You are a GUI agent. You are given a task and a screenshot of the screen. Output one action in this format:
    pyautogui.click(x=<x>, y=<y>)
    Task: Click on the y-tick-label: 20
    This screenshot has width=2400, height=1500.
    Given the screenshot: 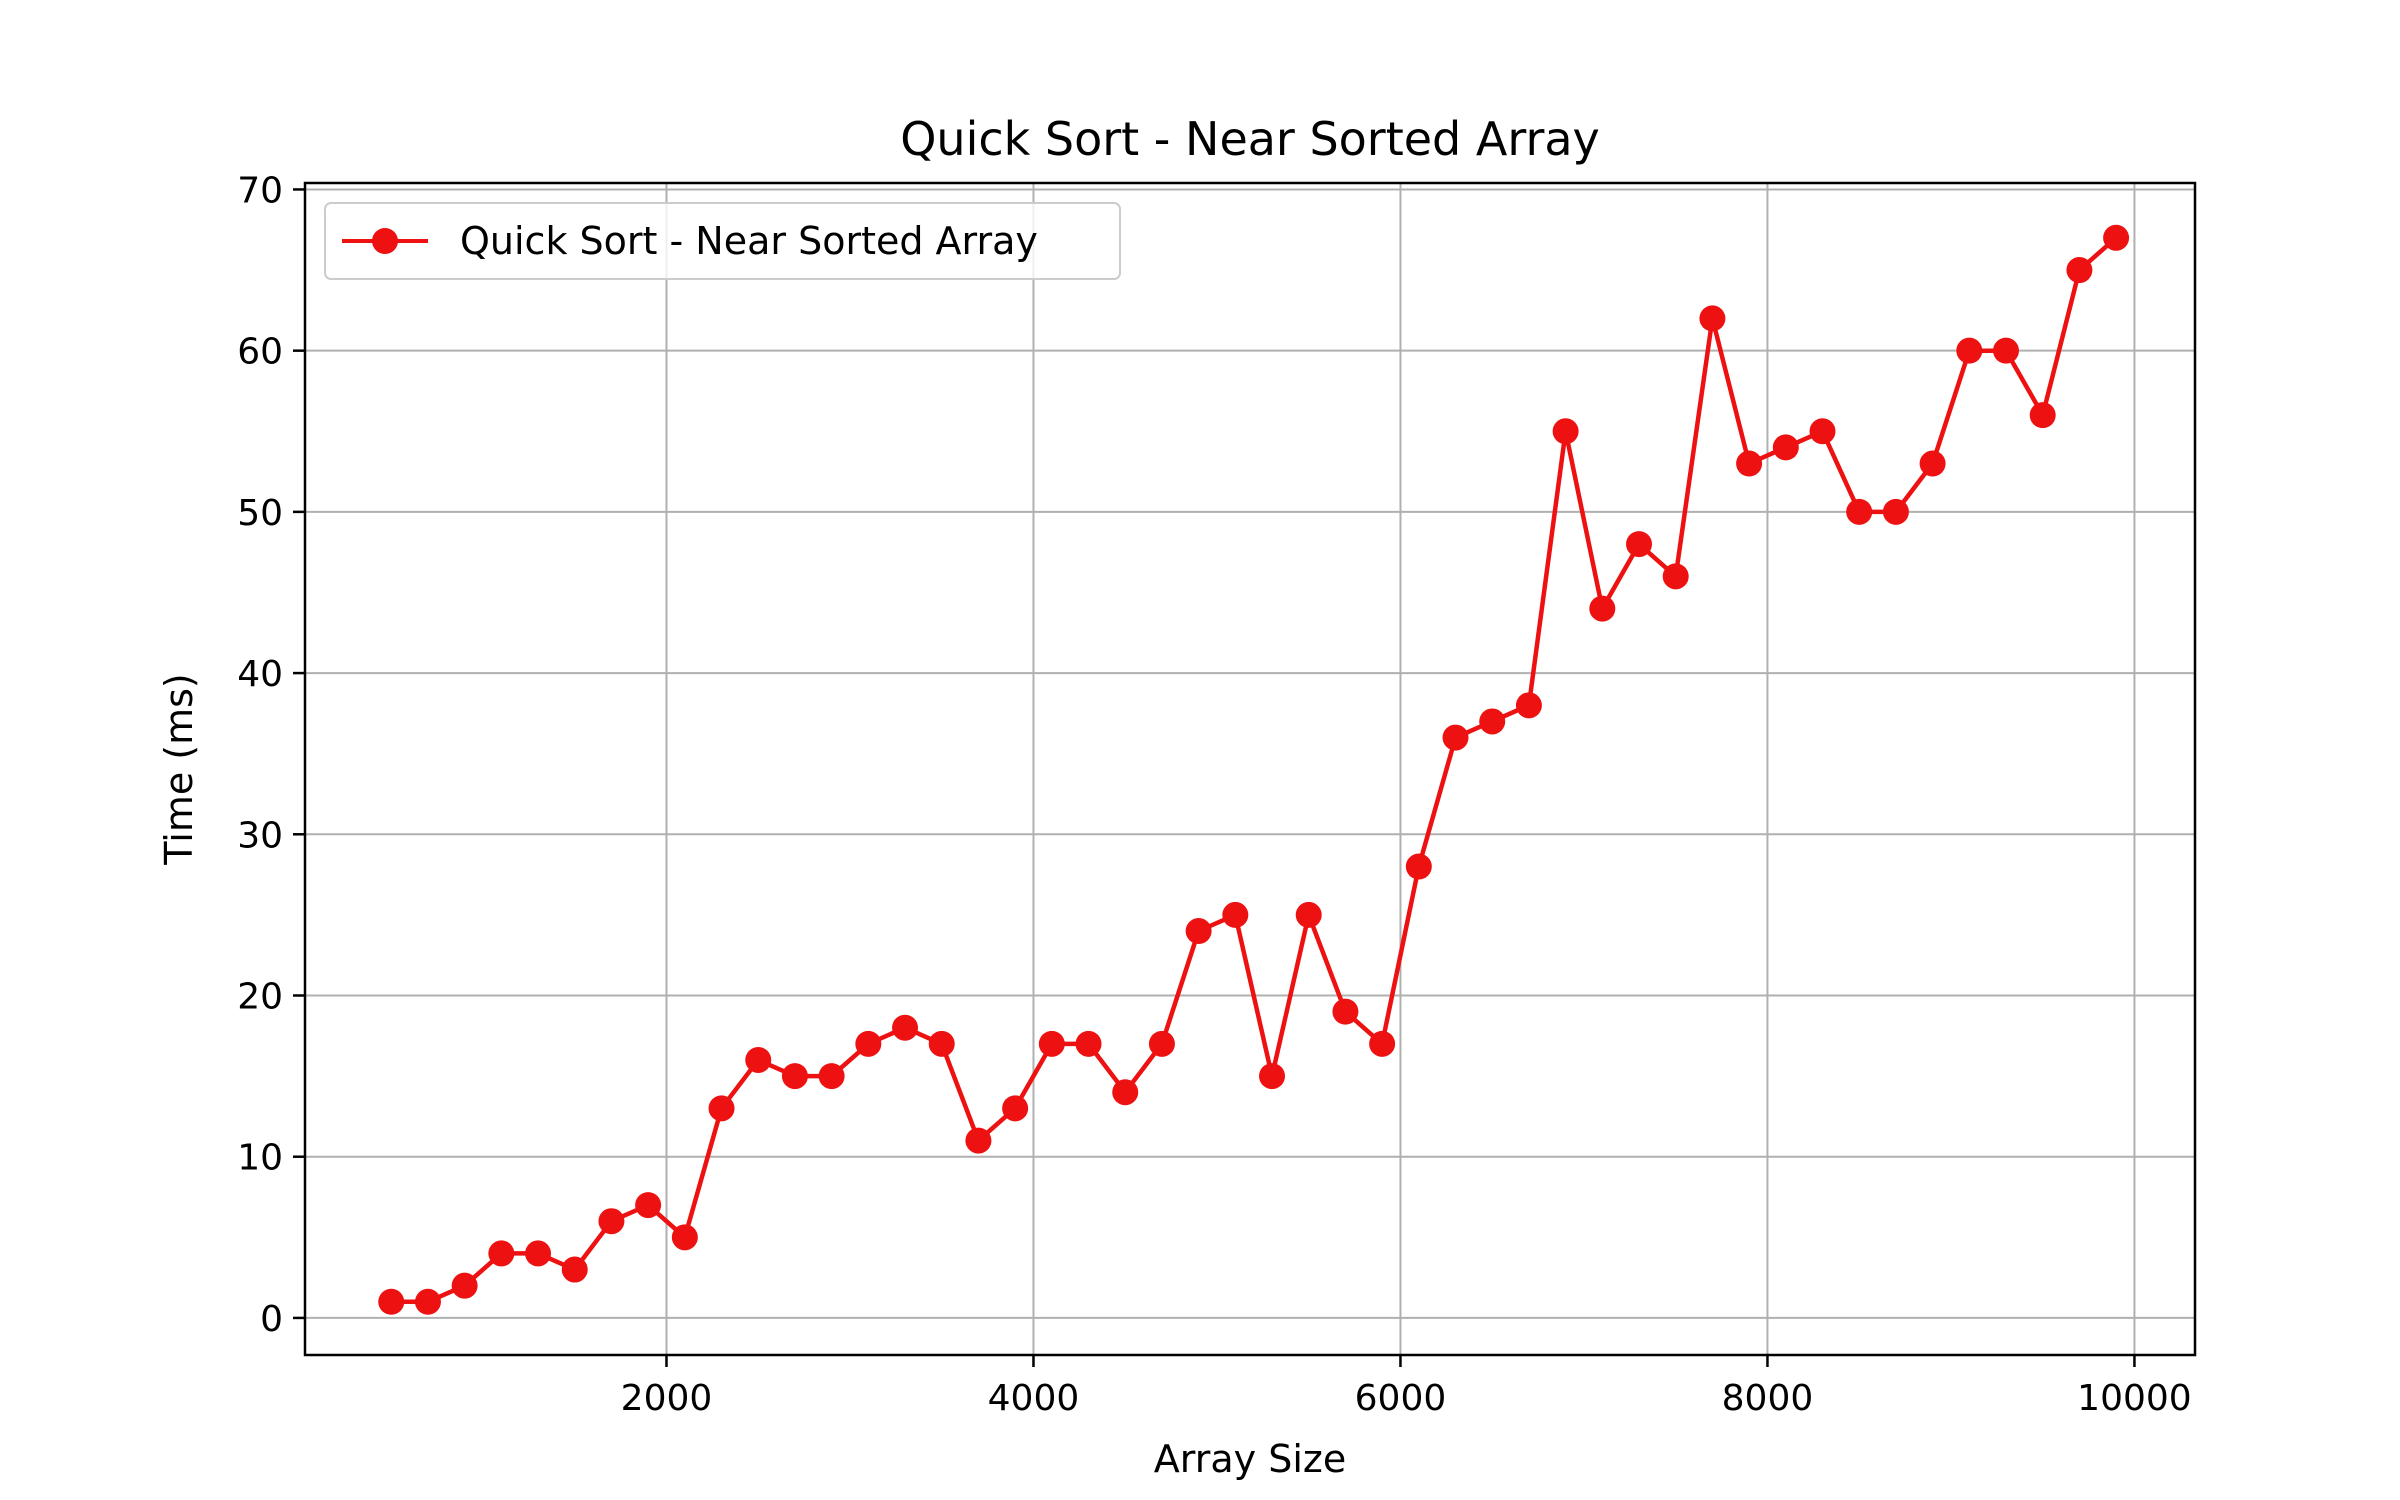 What is the action you would take?
    pyautogui.click(x=260, y=997)
    